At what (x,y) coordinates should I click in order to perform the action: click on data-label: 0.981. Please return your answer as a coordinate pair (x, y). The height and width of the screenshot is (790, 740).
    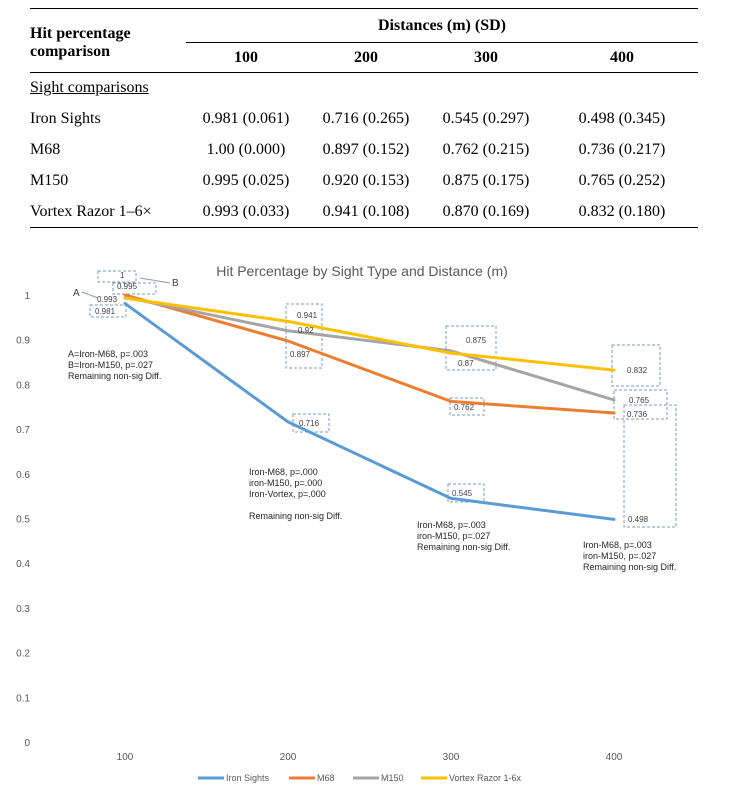
    Looking at the image, I should click on (105, 311).